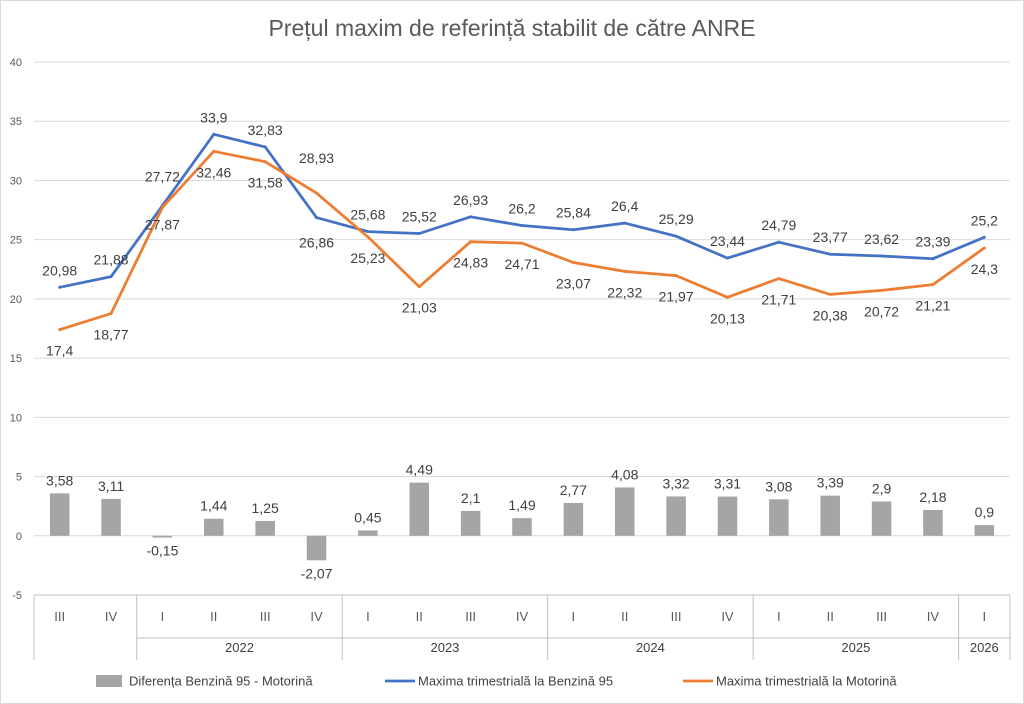 The width and height of the screenshot is (1024, 704). I want to click on bar-data-label: 2,18, so click(932, 497).